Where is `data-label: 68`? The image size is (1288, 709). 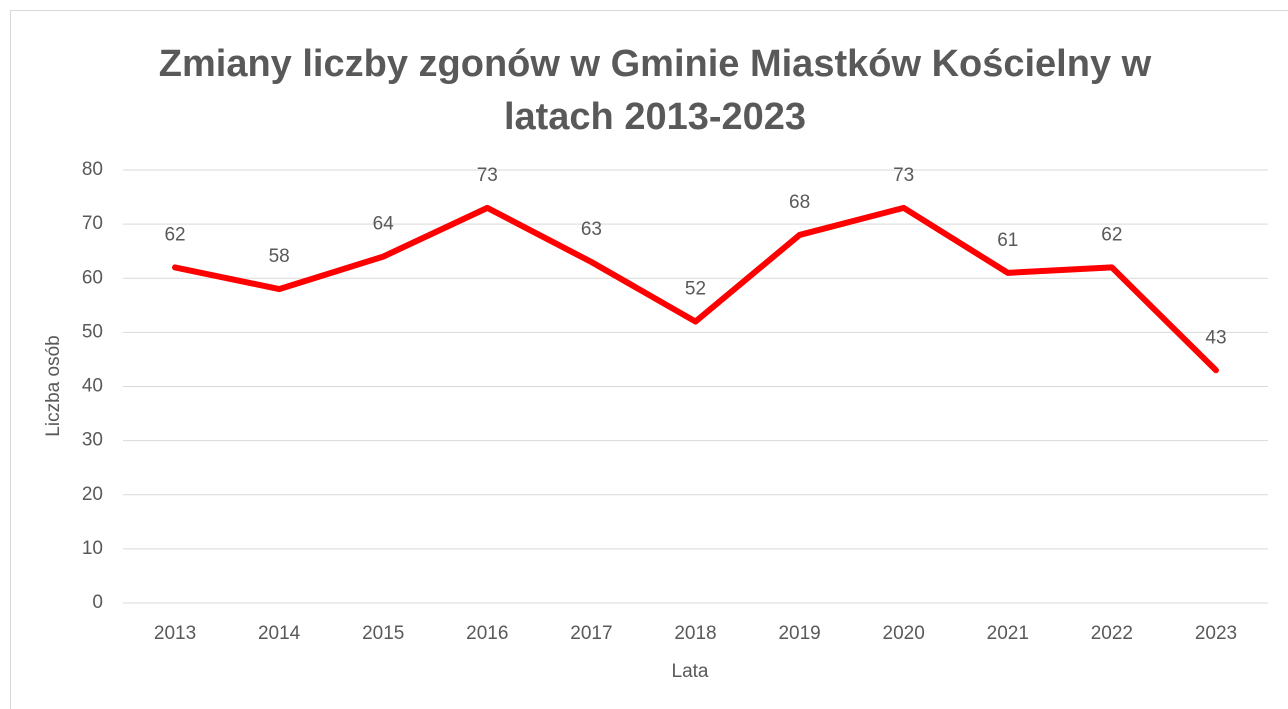 data-label: 68 is located at coordinates (799, 202).